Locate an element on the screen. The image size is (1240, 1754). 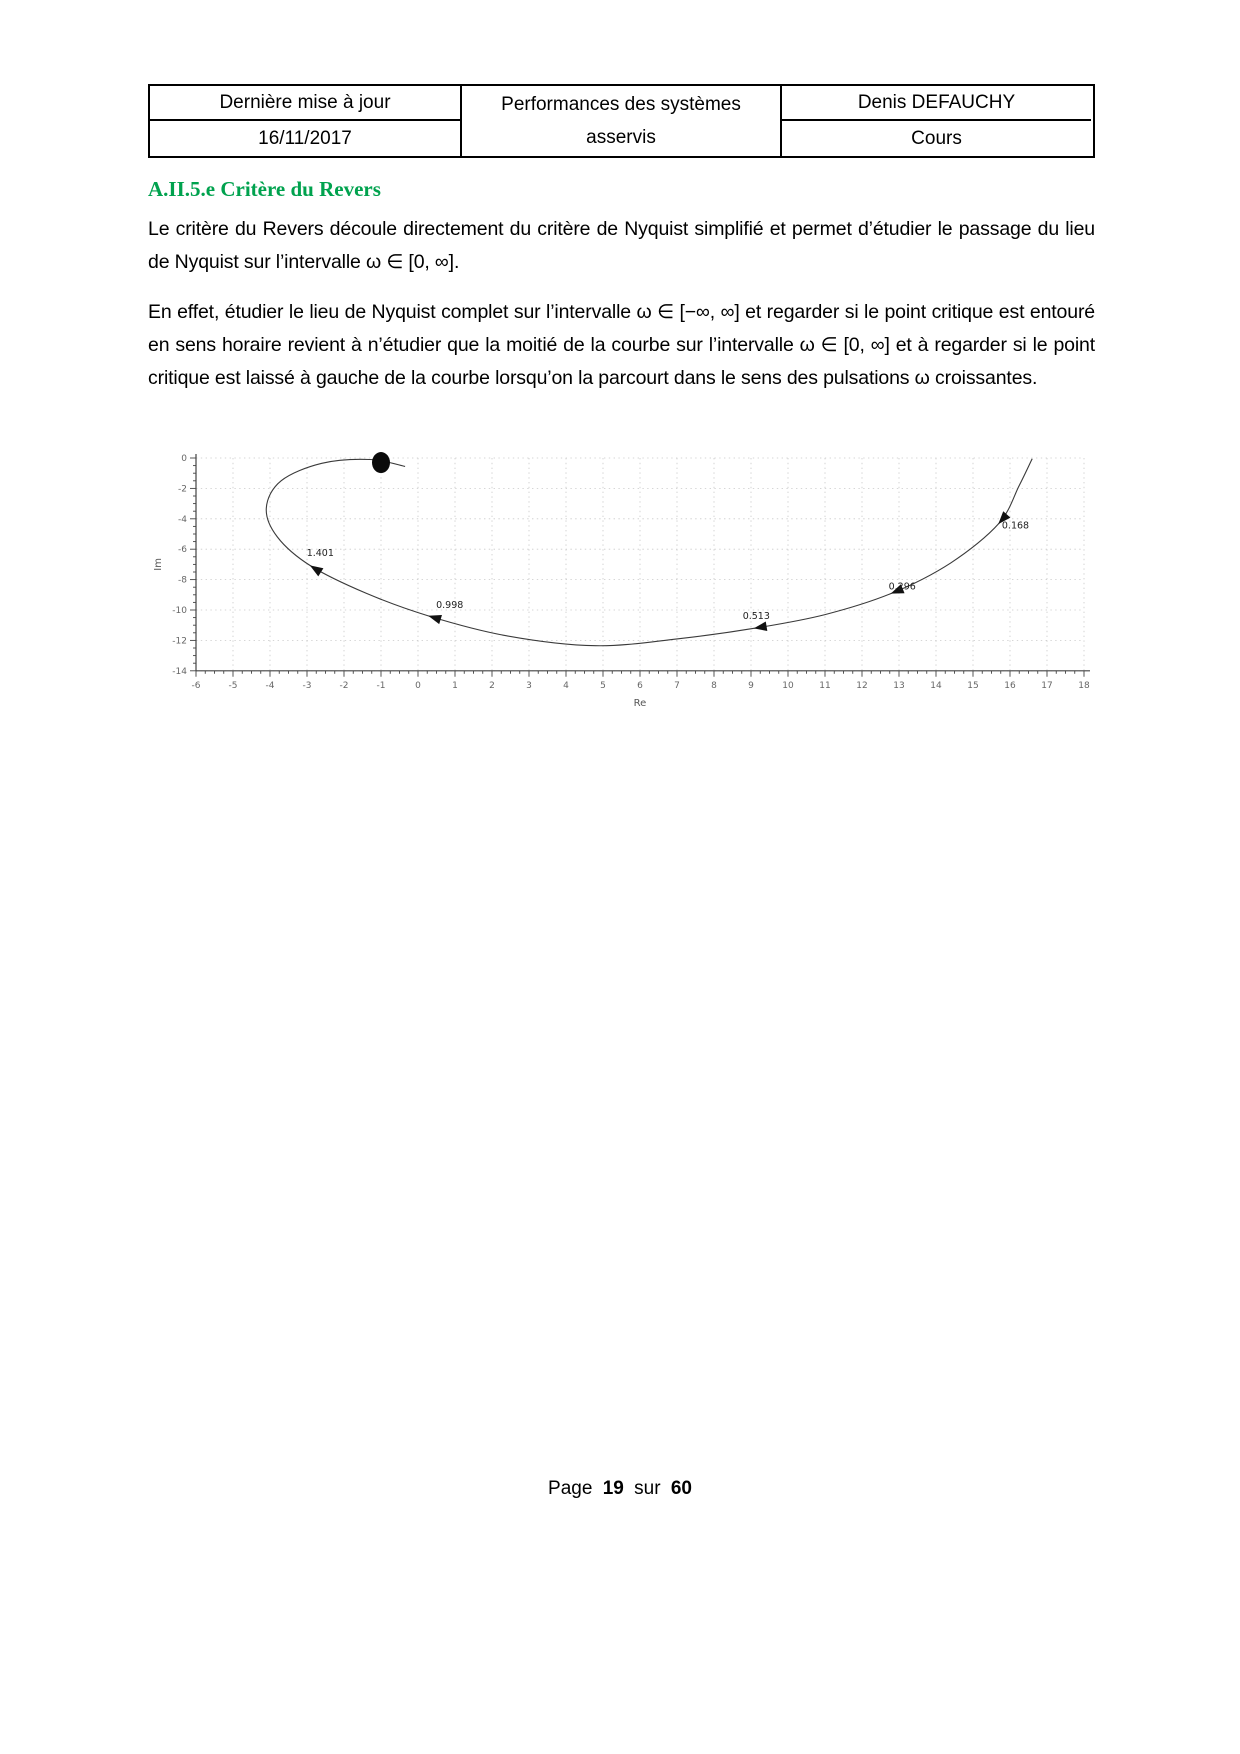
svg-text: 18 is located at coordinates (1084, 686).